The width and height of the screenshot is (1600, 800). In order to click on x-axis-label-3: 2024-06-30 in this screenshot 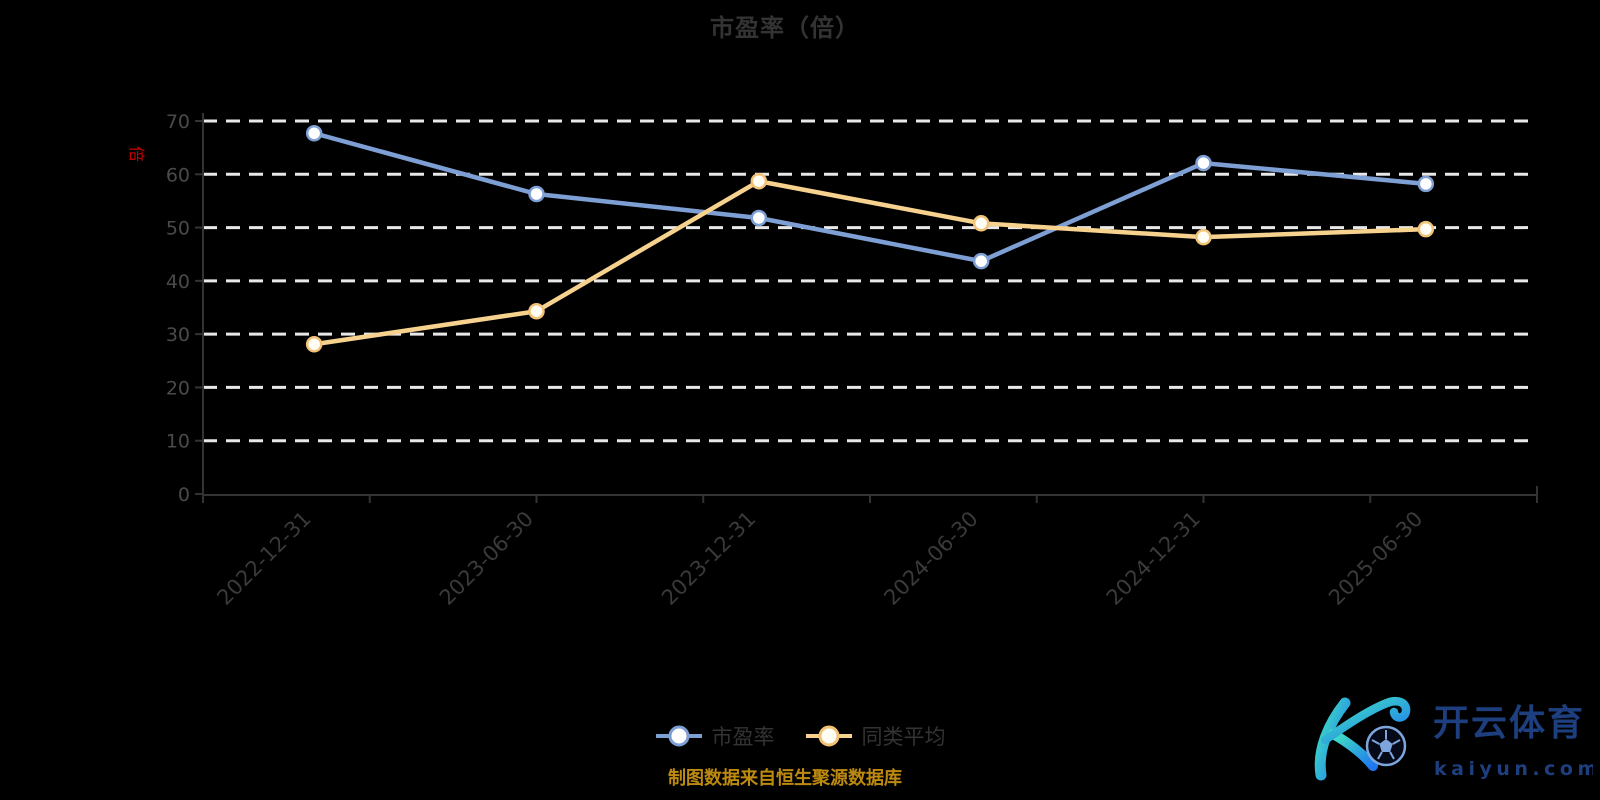, I will do `click(930, 558)`.